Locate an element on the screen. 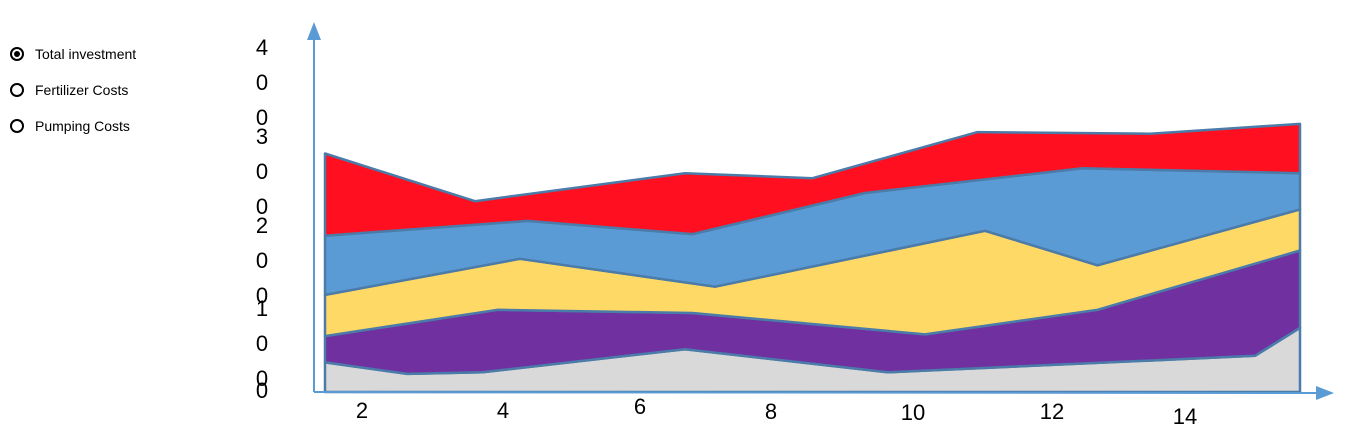  legend-item-fertilizer-costs: Fertilizer Costs is located at coordinates (73, 90).